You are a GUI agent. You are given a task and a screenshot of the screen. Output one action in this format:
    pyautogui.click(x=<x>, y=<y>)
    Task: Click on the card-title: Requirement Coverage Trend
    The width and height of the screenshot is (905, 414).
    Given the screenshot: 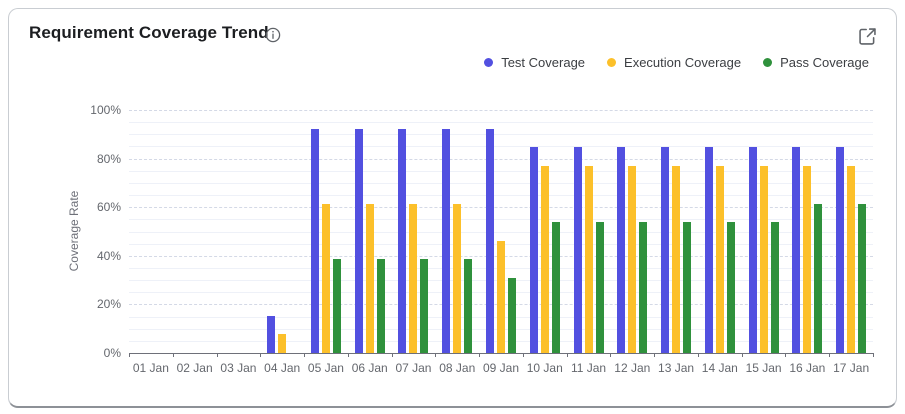 What is the action you would take?
    pyautogui.click(x=149, y=32)
    